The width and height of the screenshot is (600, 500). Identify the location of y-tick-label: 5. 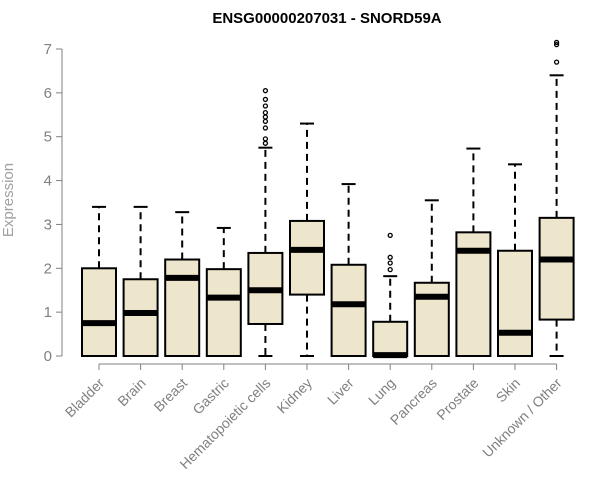
(48, 137).